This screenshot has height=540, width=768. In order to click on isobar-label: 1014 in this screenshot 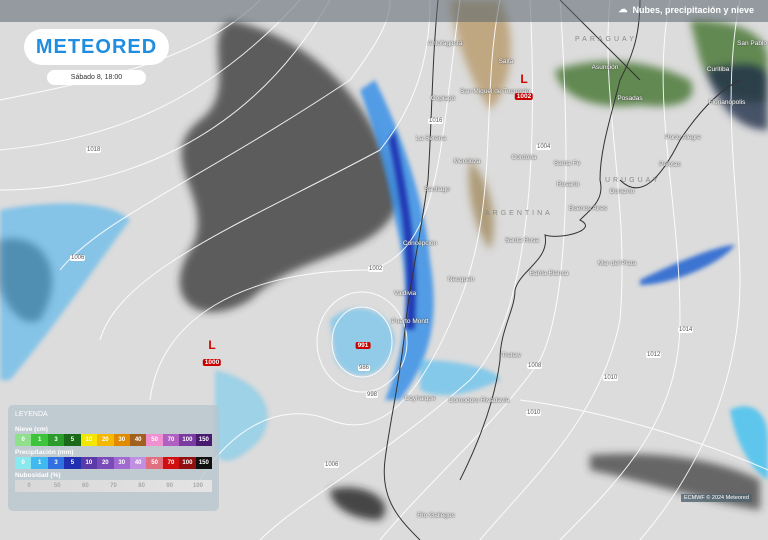, I will do `click(686, 330)`.